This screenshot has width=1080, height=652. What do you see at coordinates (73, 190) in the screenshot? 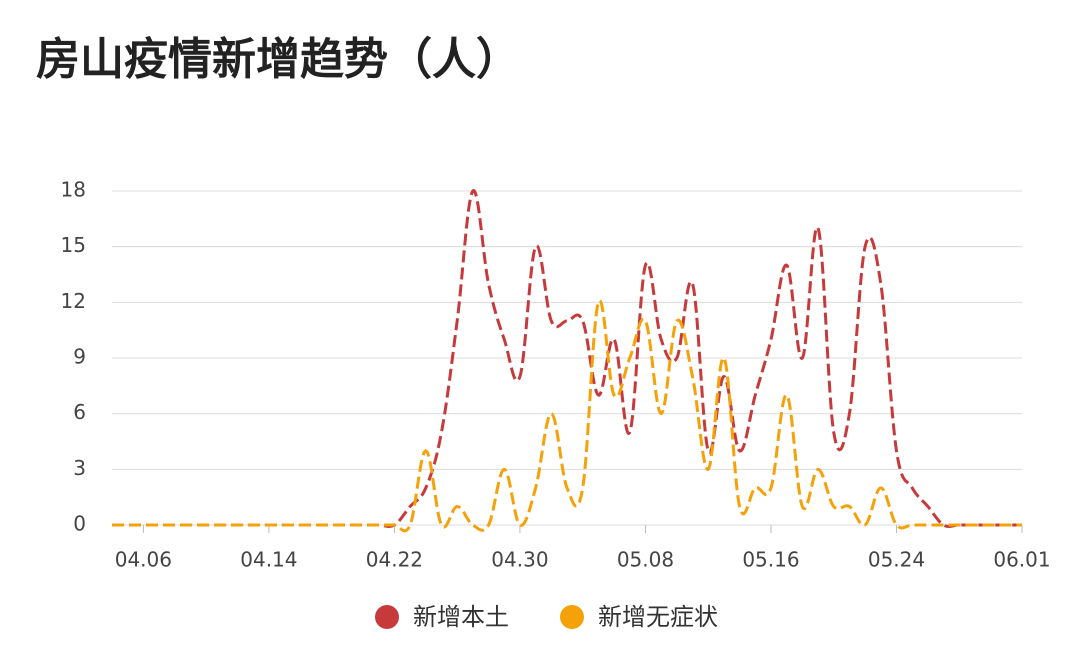
I see `y-tick-label: 18` at bounding box center [73, 190].